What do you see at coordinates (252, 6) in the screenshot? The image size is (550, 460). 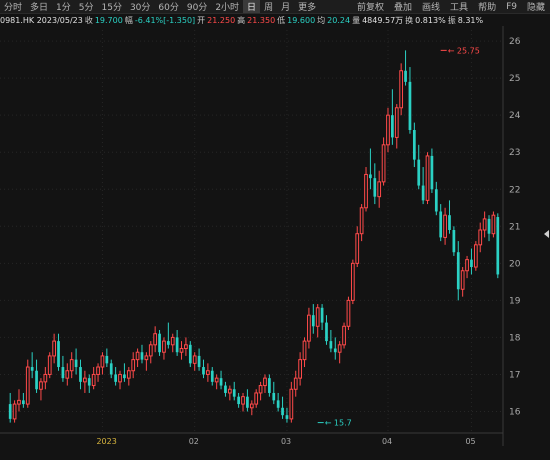 I see `period-tab: 日` at bounding box center [252, 6].